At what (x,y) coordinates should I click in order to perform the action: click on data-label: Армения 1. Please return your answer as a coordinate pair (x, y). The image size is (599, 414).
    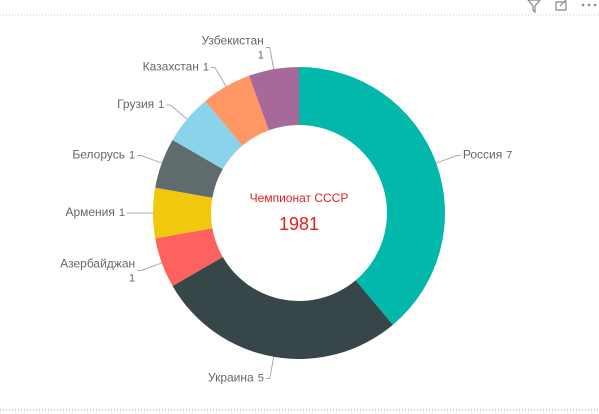
    Looking at the image, I should click on (95, 212).